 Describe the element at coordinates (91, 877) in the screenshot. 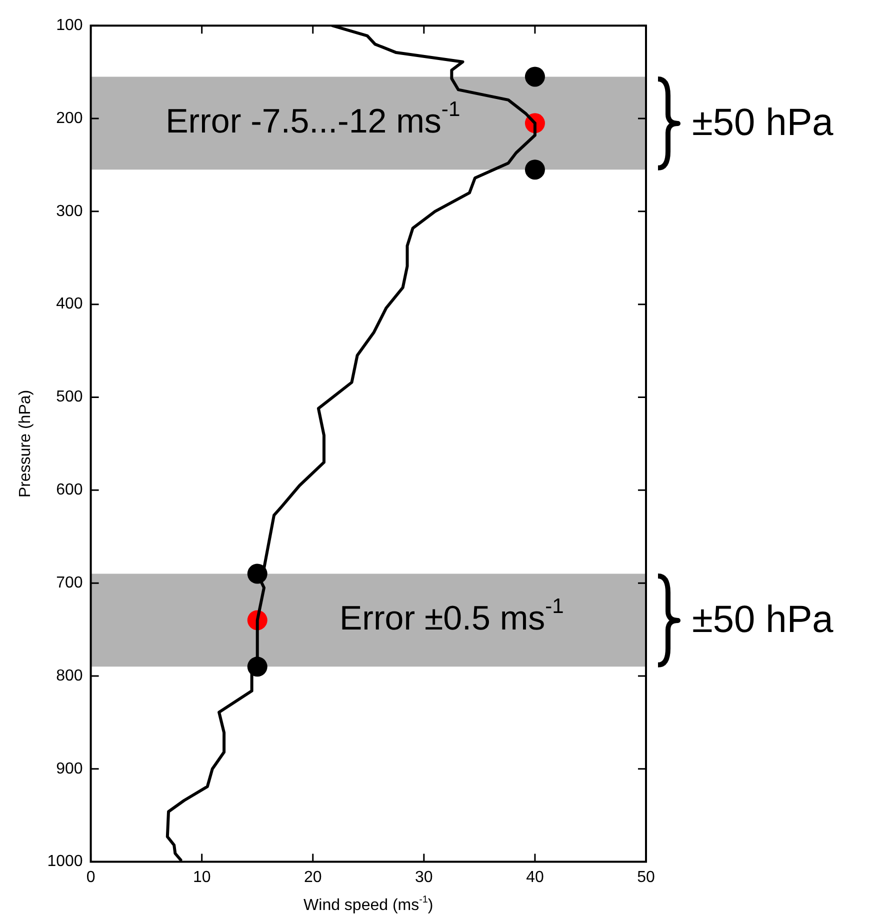

I see `x-tick-label: 0` at that location.